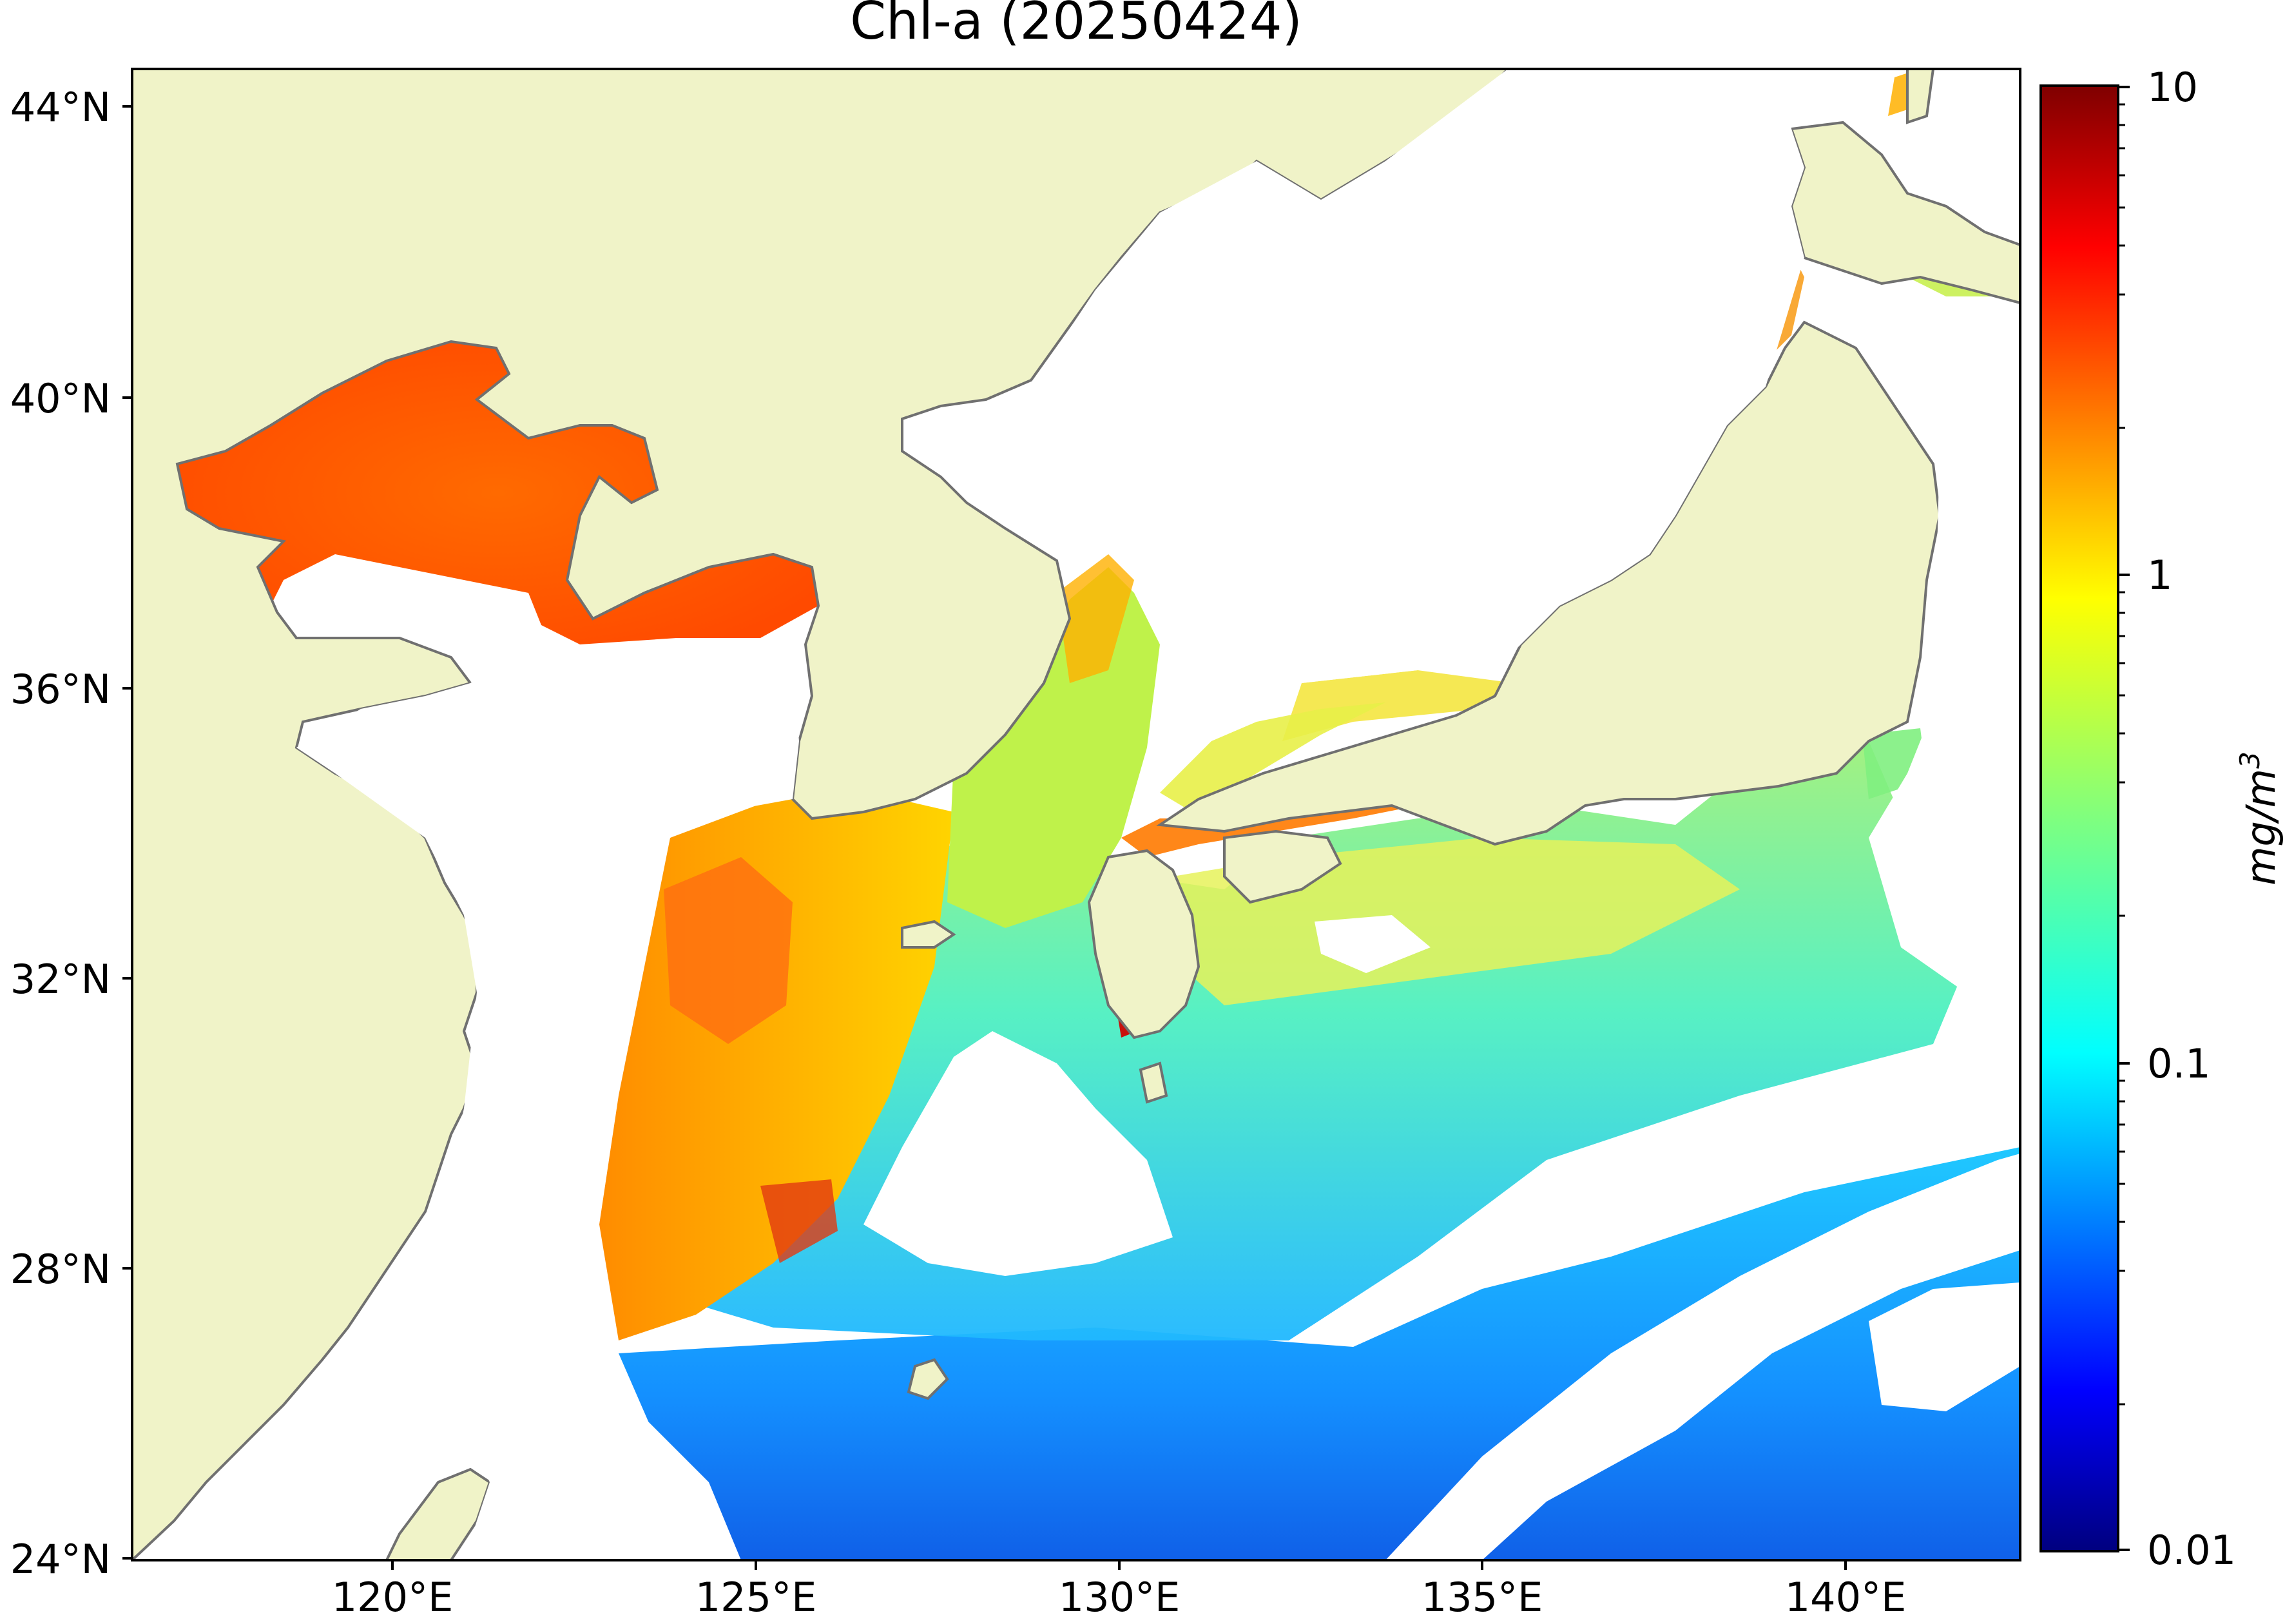 The width and height of the screenshot is (2285, 1624). What do you see at coordinates (1920, 96) in the screenshot?
I see `land-sakhalin` at bounding box center [1920, 96].